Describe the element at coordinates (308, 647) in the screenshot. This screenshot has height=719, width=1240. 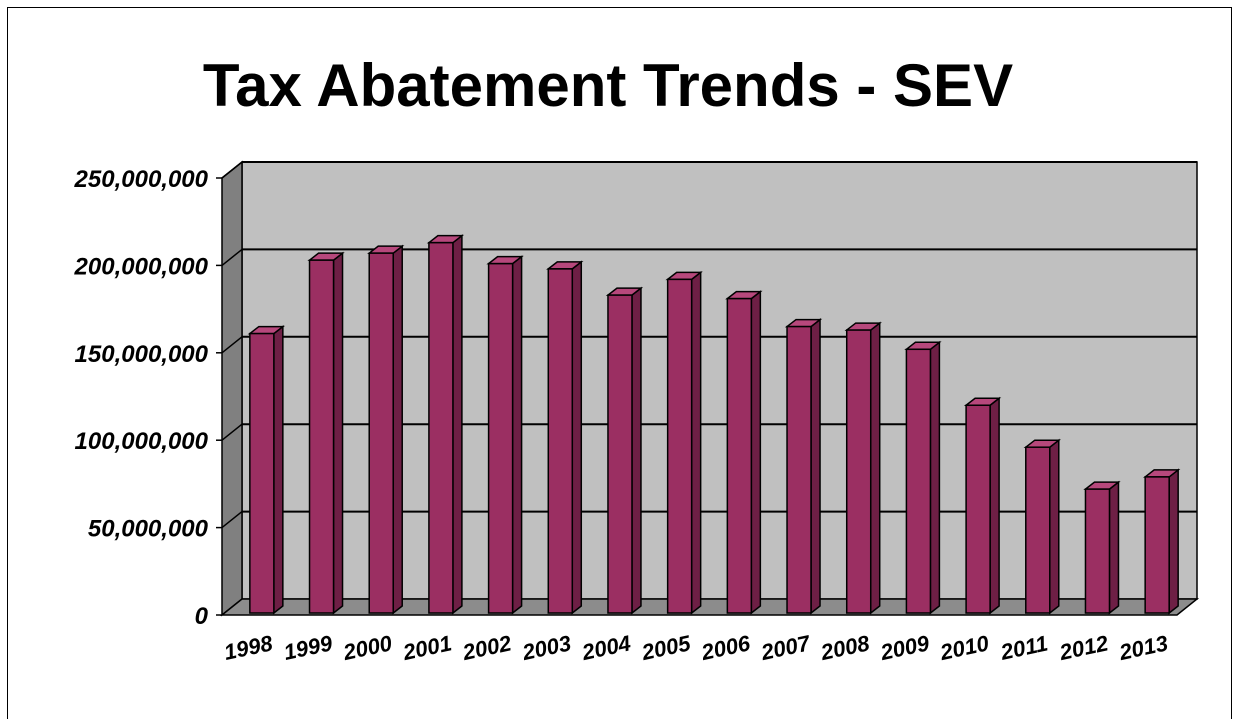
I see `x-tick-label: 1999` at that location.